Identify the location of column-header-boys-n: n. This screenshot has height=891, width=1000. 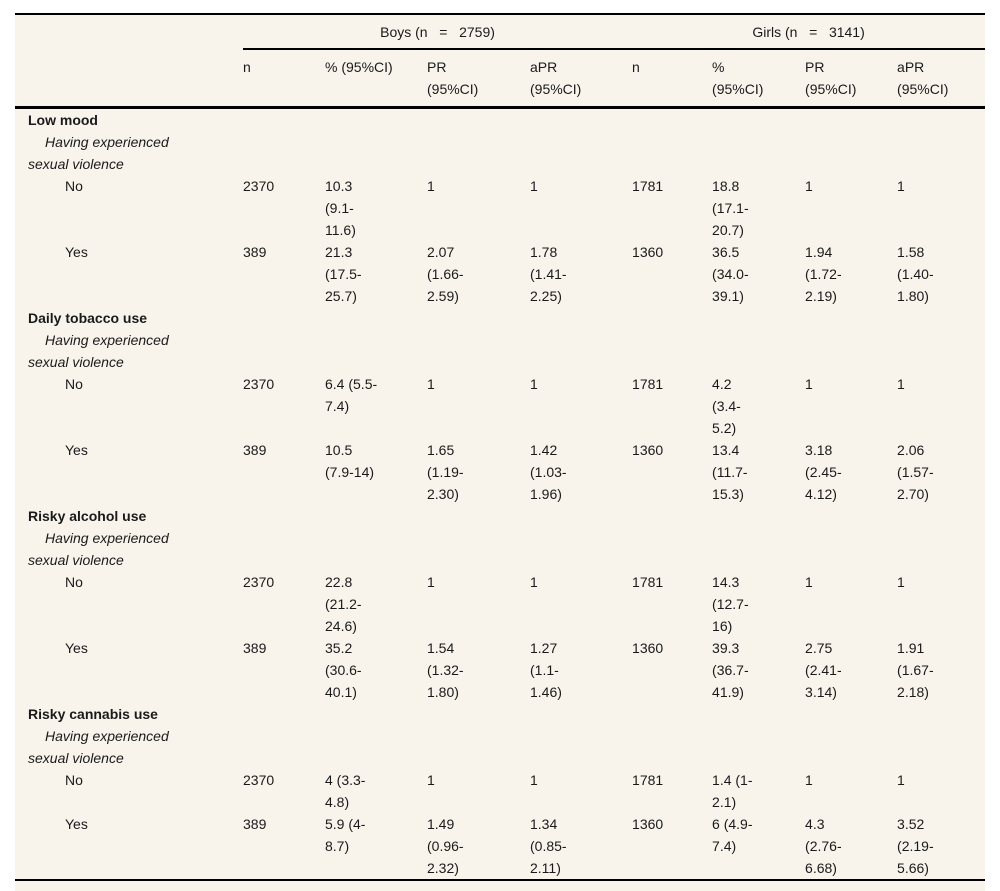
(284, 79).